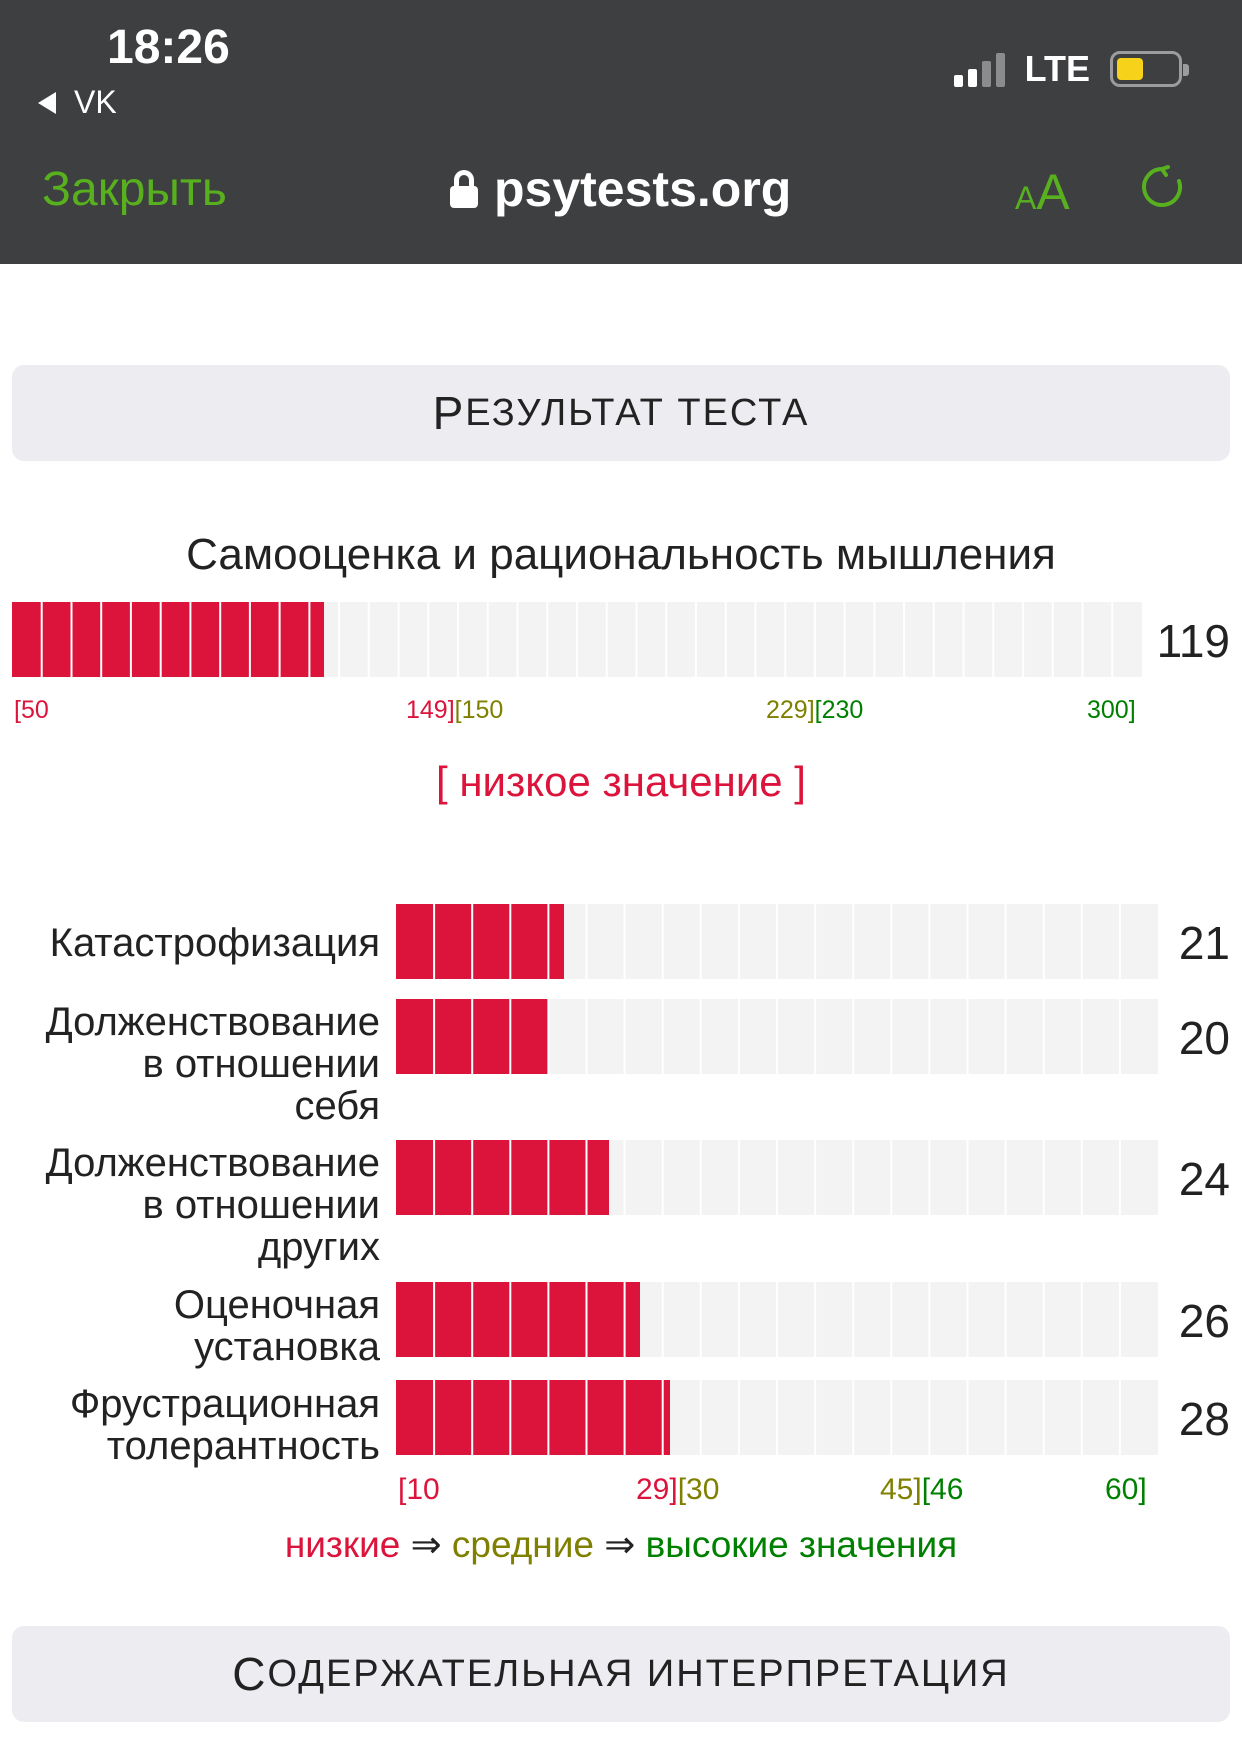 The image size is (1242, 1760). Describe the element at coordinates (1162, 187) in the screenshot. I see `reload-icon` at that location.